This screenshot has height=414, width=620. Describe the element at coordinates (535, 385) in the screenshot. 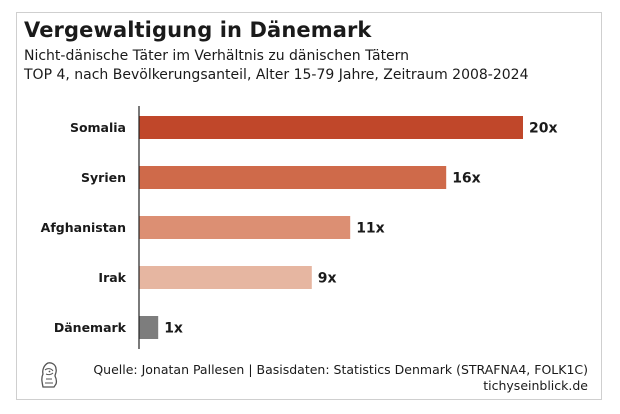

I see `site-name: tichyseinblick.de` at that location.